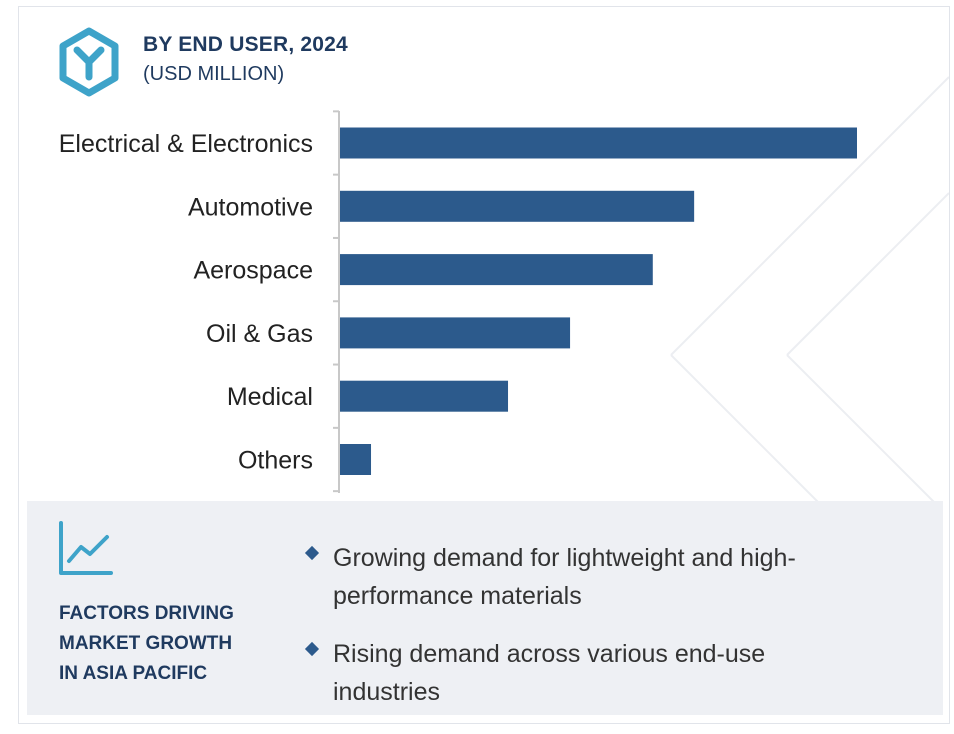 This screenshot has width=954, height=734. I want to click on category-label: Automotive, so click(250, 207).